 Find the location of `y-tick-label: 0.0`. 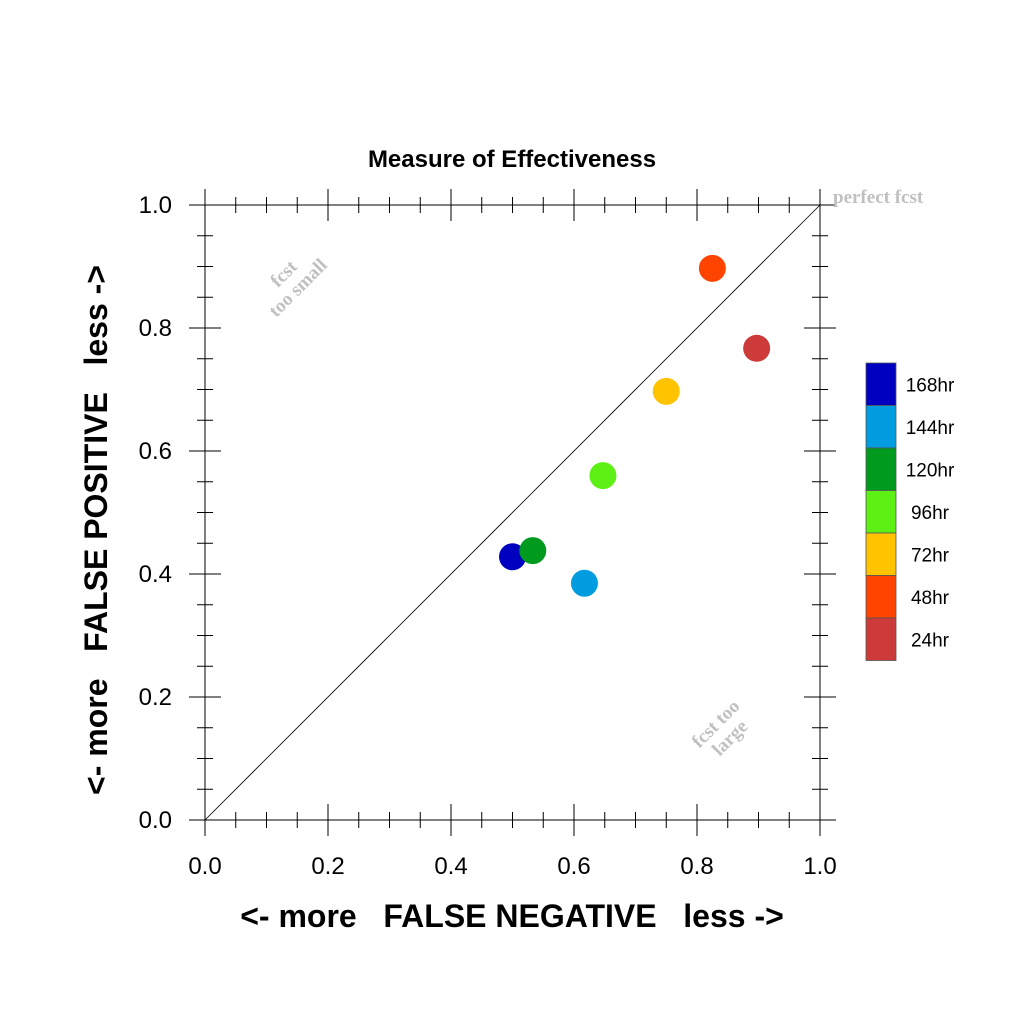

y-tick-label: 0.0 is located at coordinates (155, 820).